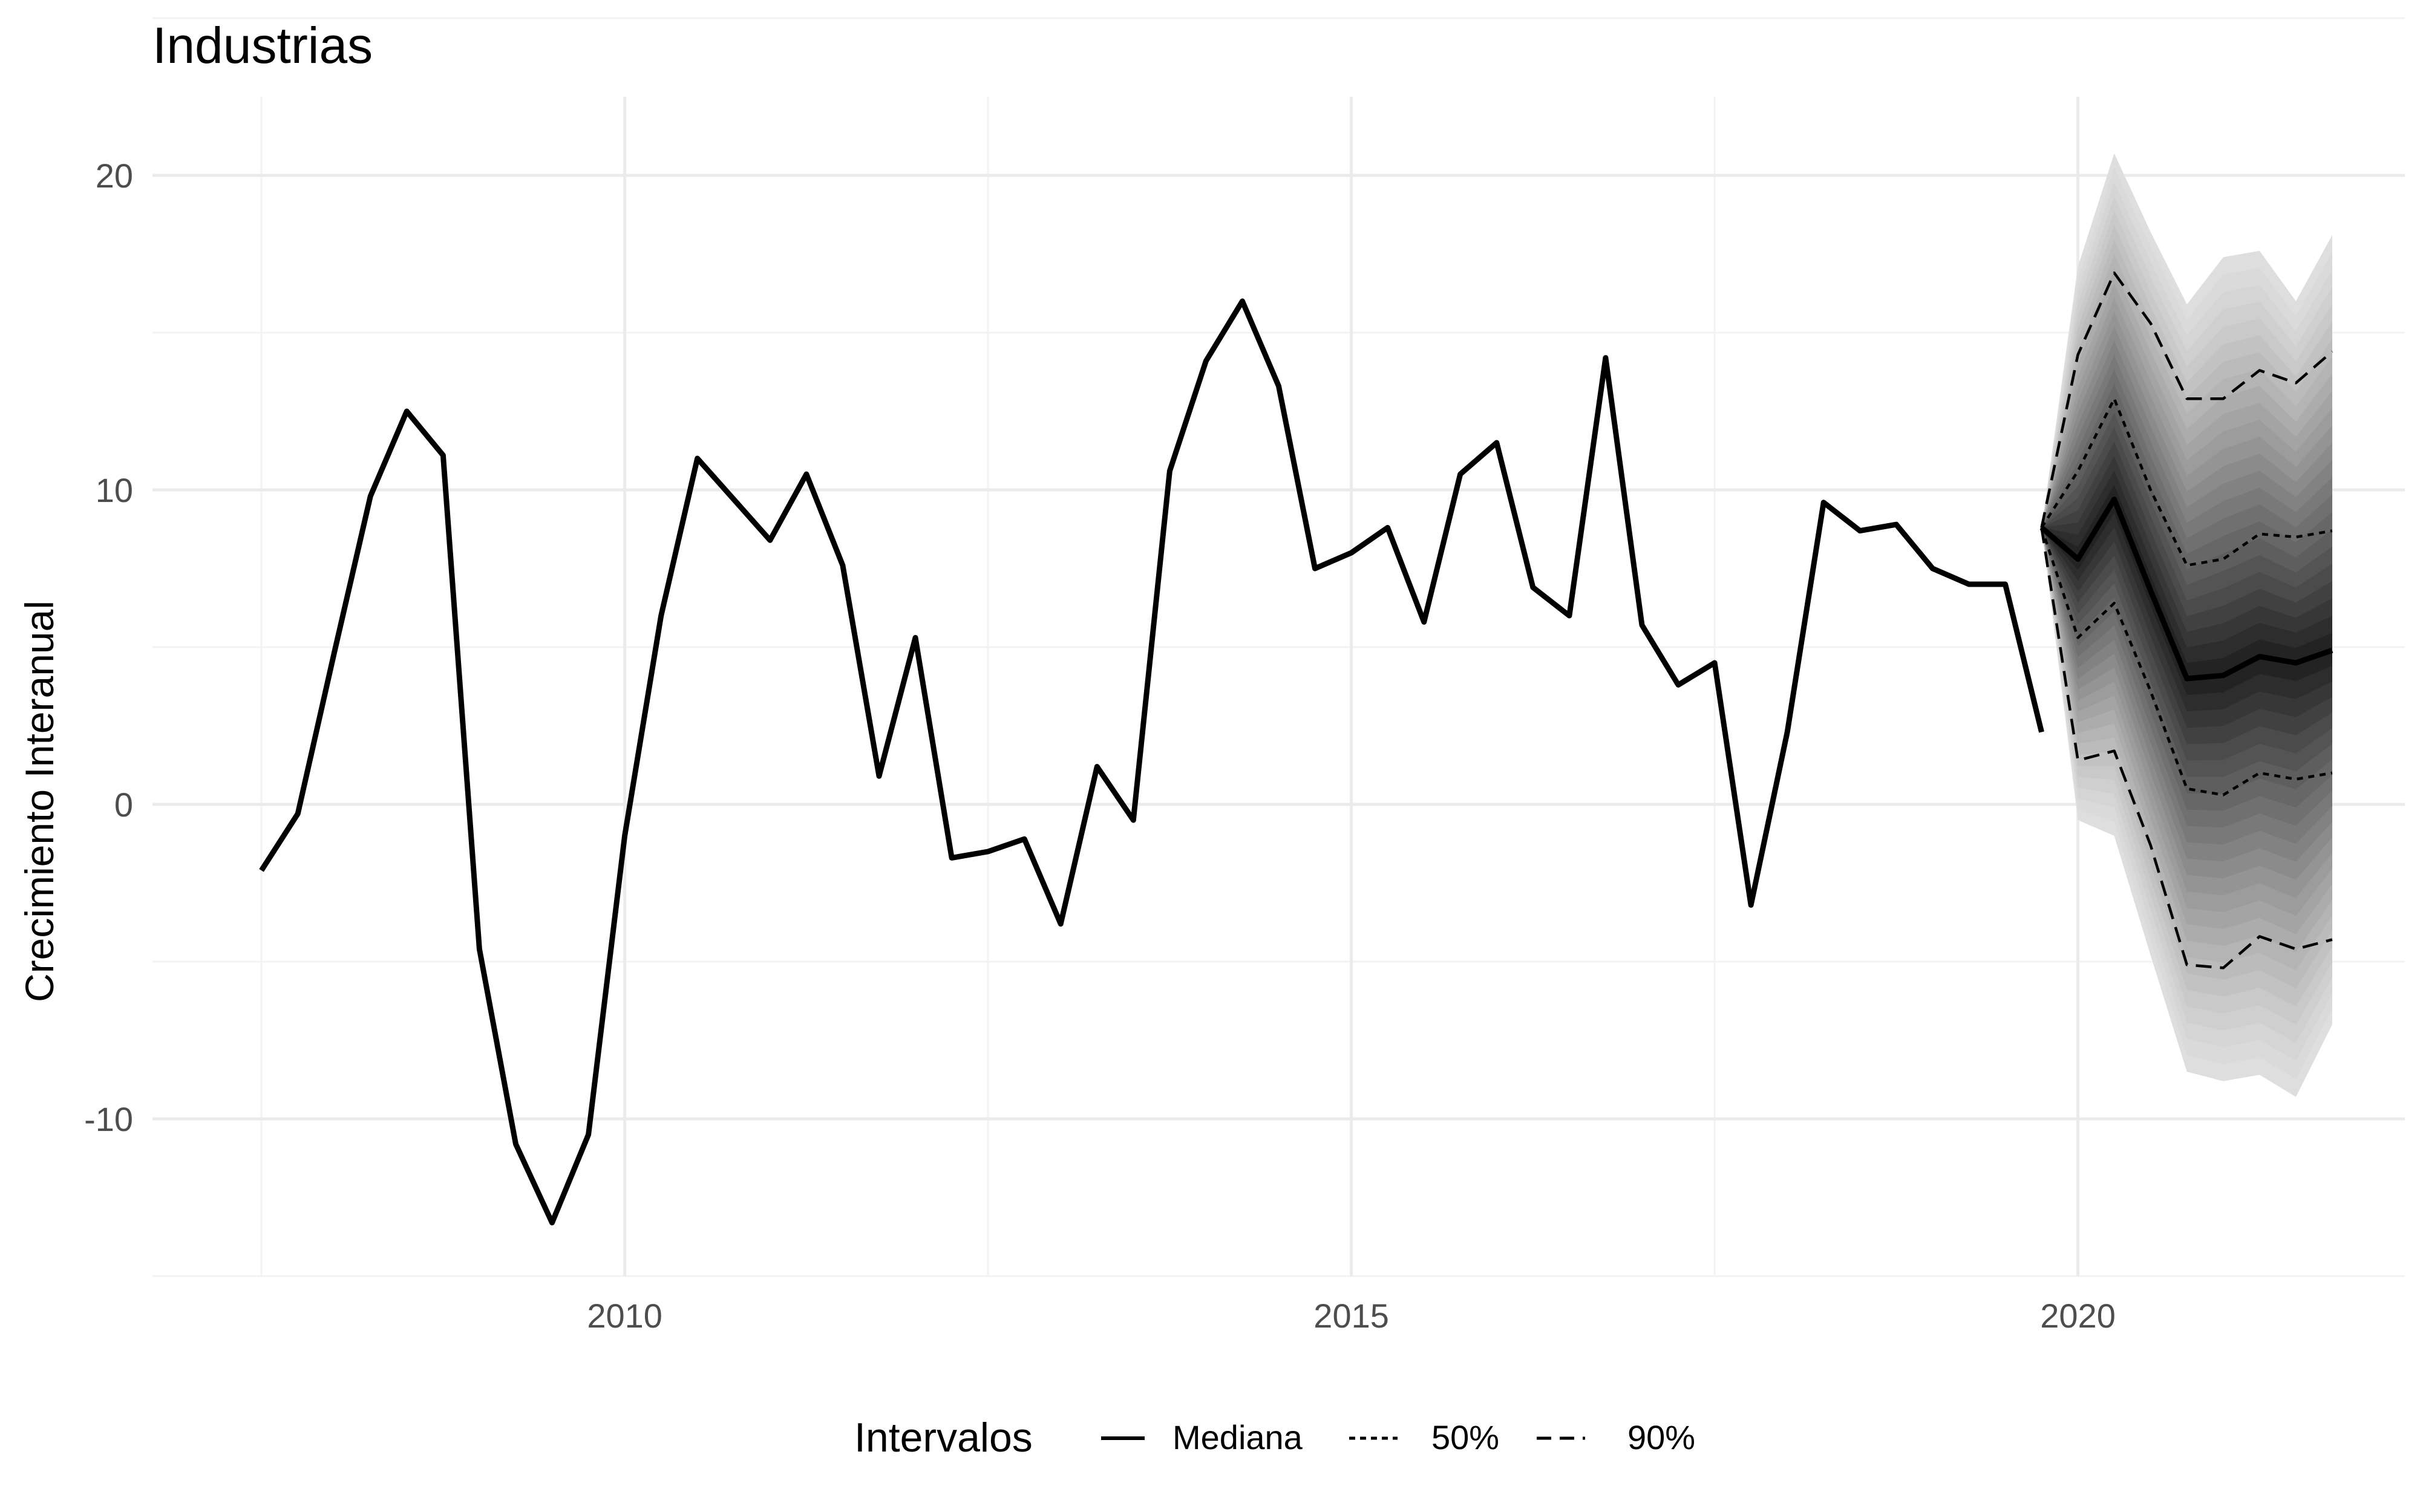  I want to click on y-tick-label: -10, so click(108, 1119).